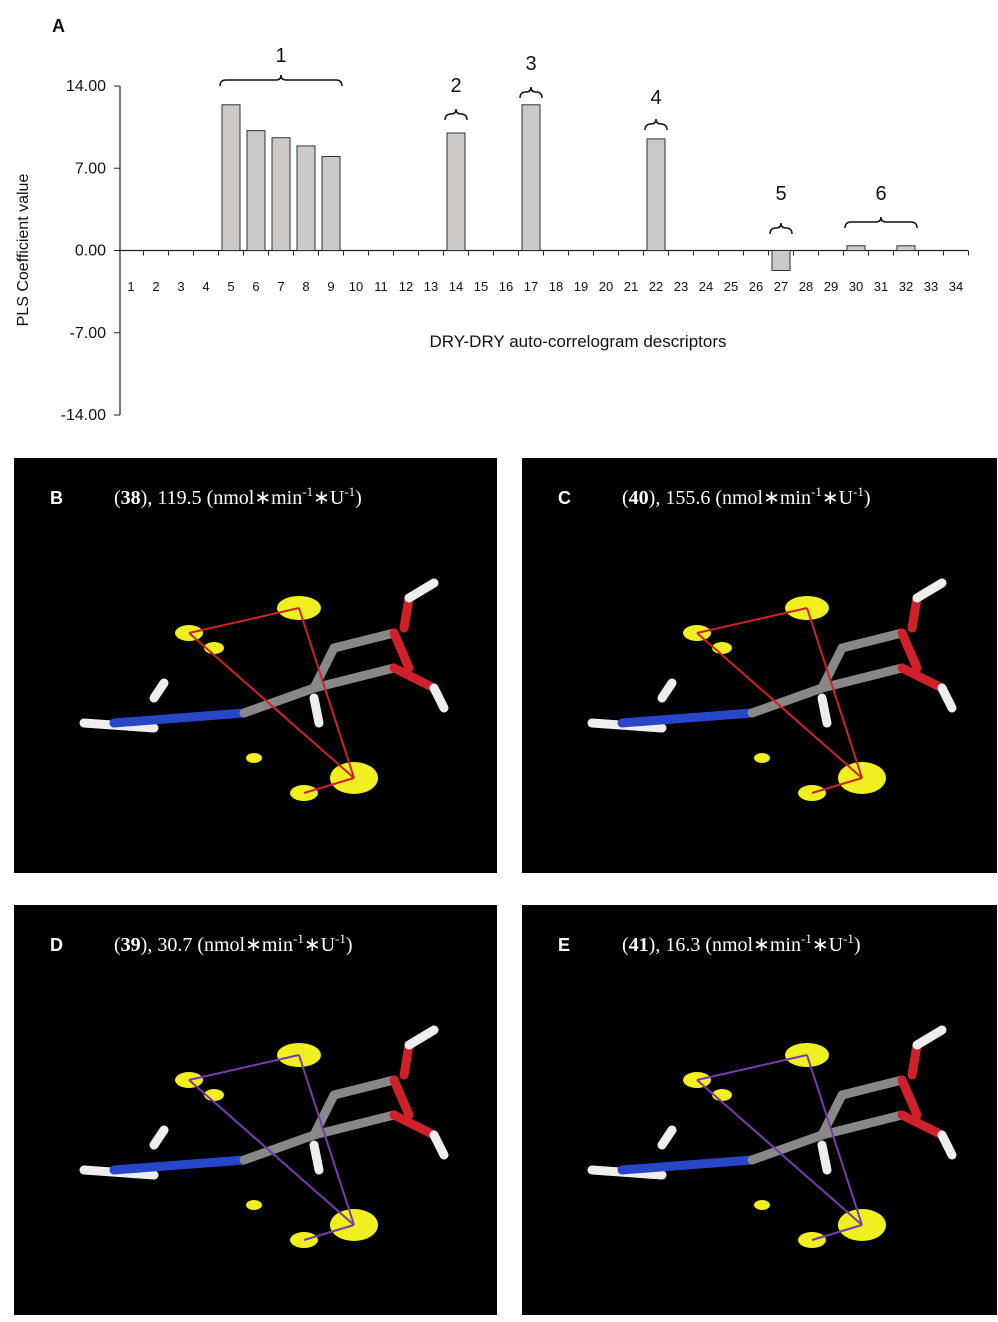 The height and width of the screenshot is (1322, 998). What do you see at coordinates (56, 498) in the screenshot?
I see `panel-letter: B` at bounding box center [56, 498].